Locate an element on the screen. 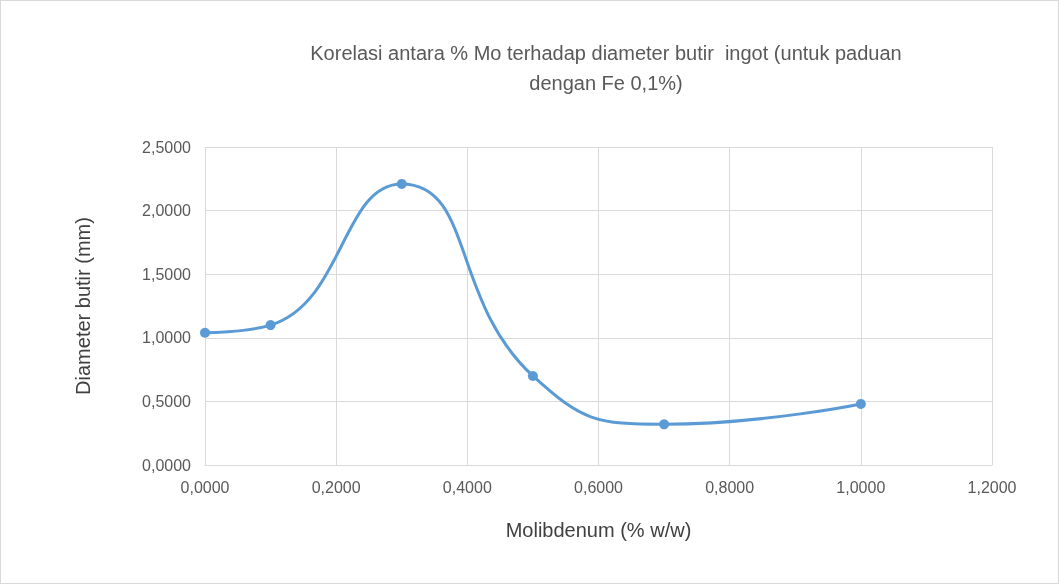  y-tick-label: 2,0000 is located at coordinates (167, 211).